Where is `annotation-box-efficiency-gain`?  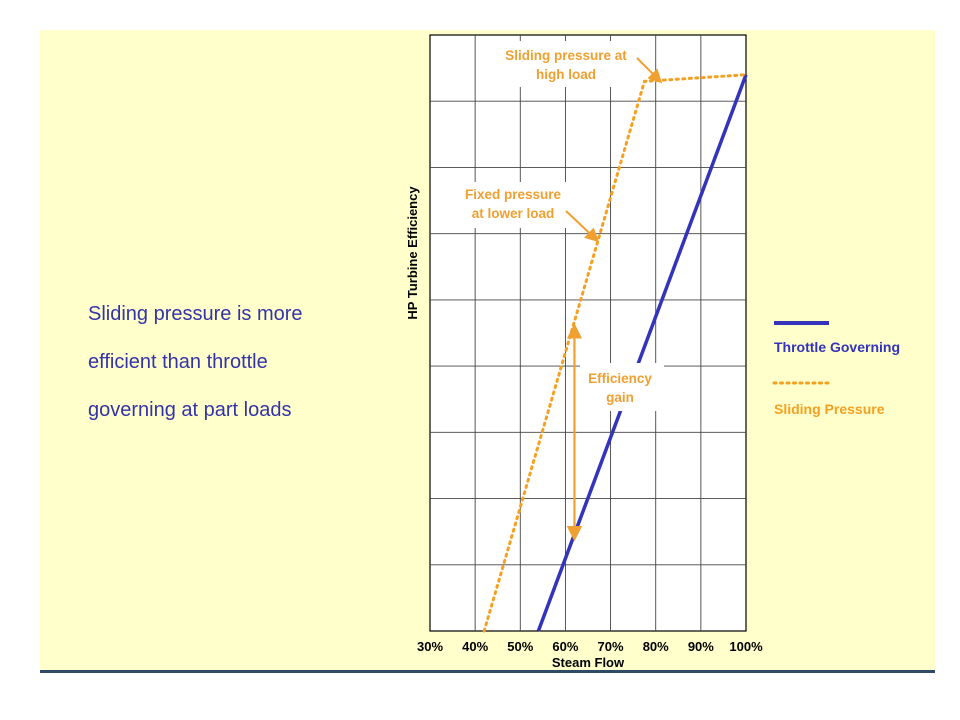
annotation-box-efficiency-gain is located at coordinates (622, 387).